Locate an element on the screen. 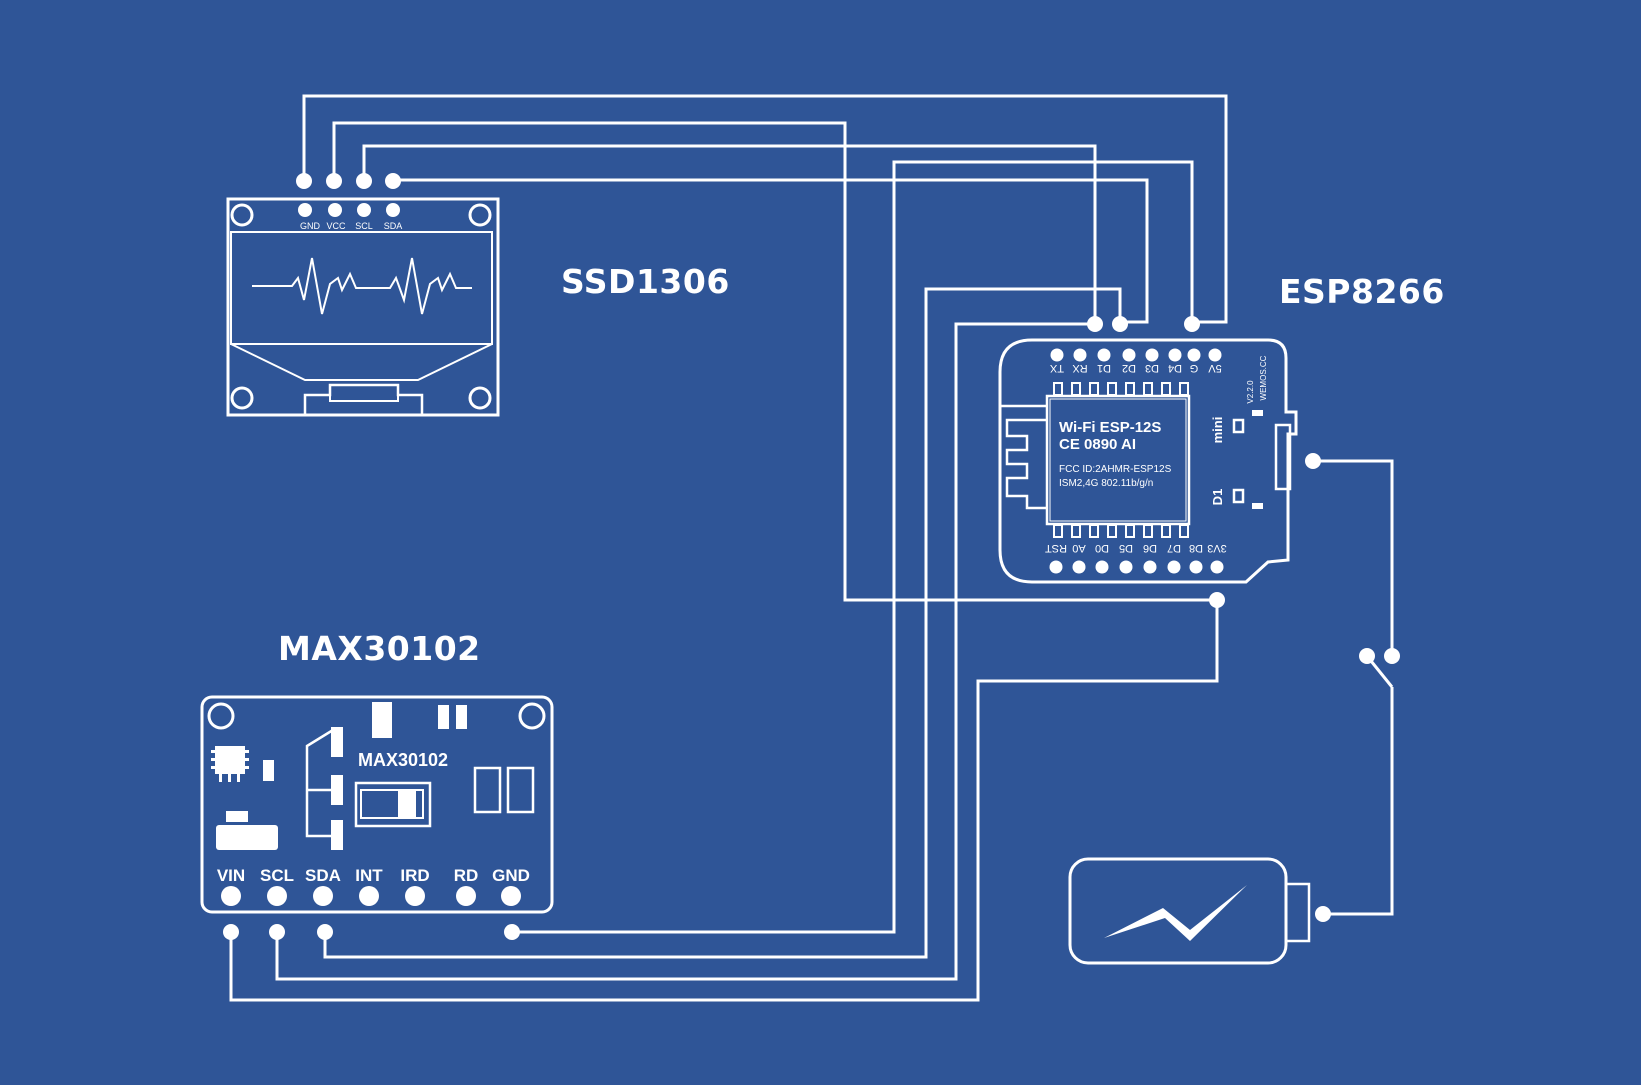 The width and height of the screenshot is (1641, 1085). esp-antenna-trace is located at coordinates (1023, 457).